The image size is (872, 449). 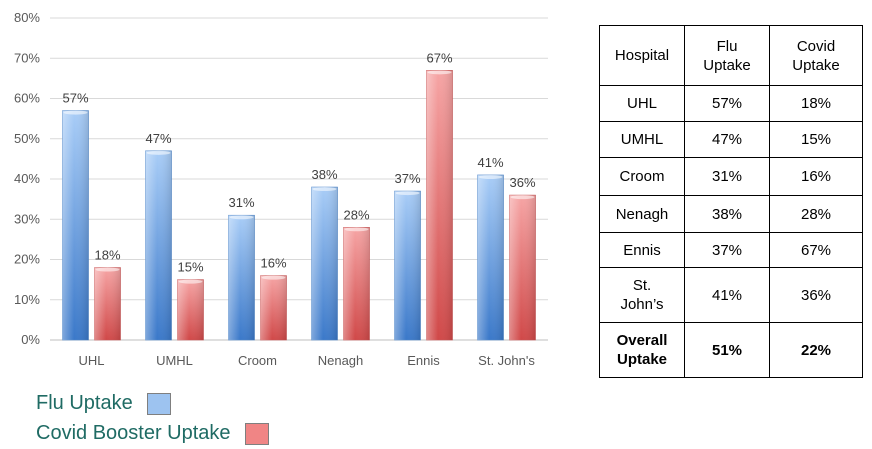 I want to click on data-label-flu: 41%, so click(x=490, y=162).